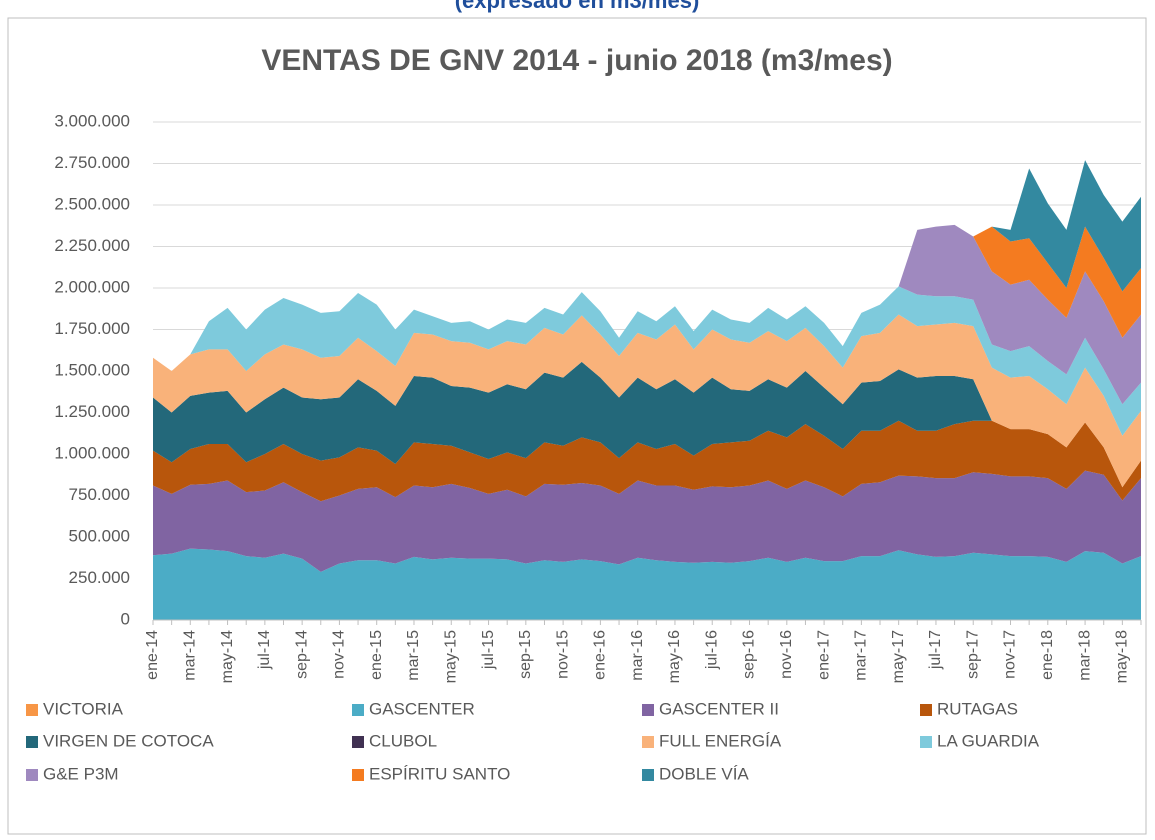 The height and width of the screenshot is (840, 1155). I want to click on x-tick-label: jul-15, so click(488, 650).